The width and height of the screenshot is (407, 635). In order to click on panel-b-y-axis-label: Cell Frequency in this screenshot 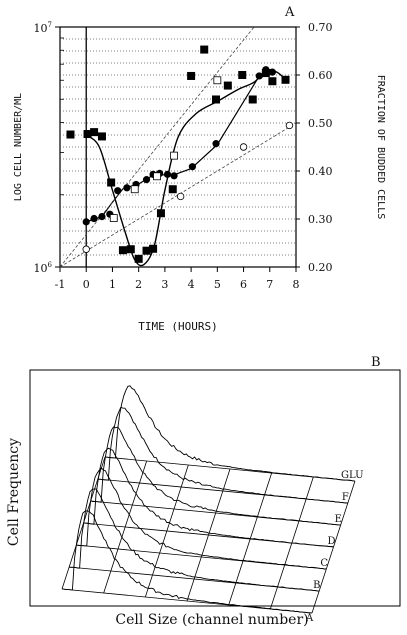, I will do `click(14, 492)`.